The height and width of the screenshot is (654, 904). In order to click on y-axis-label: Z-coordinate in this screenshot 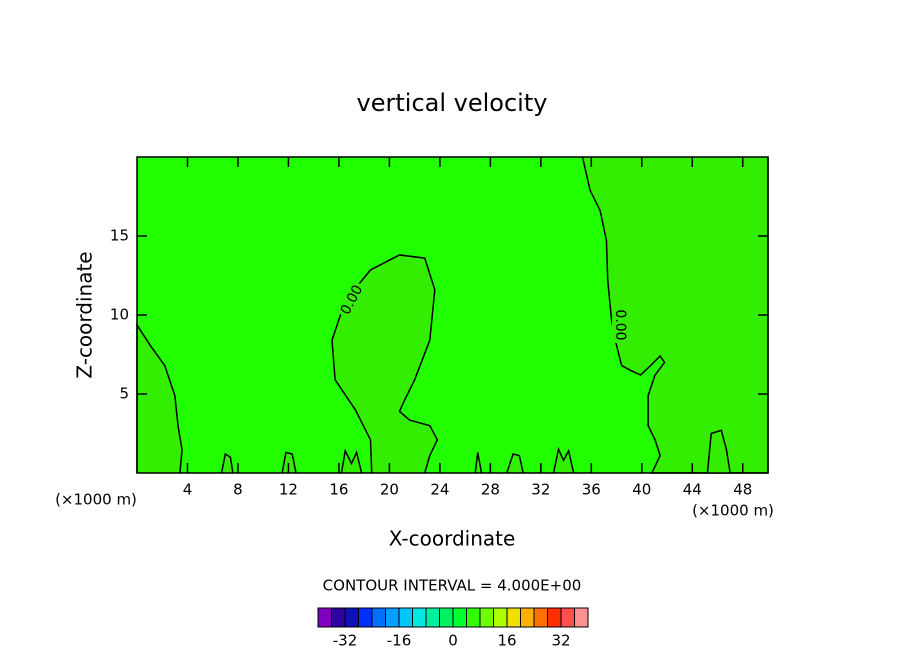, I will do `click(85, 314)`.